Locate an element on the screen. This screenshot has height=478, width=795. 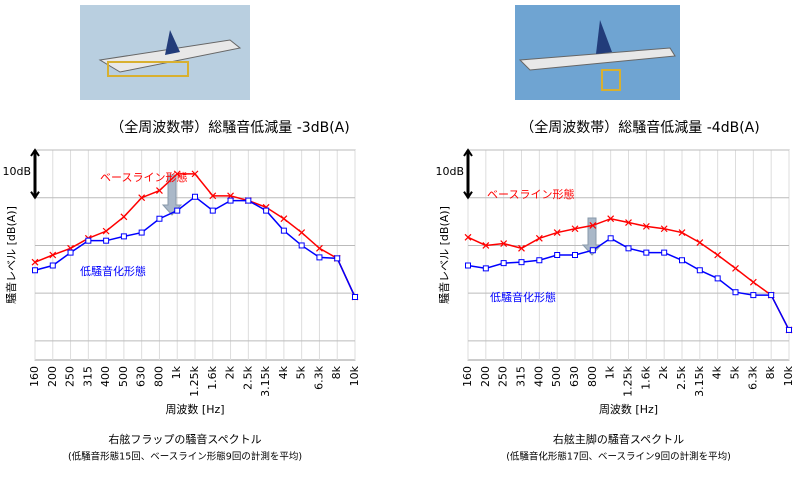
photo-right is located at coordinates (597, 52).